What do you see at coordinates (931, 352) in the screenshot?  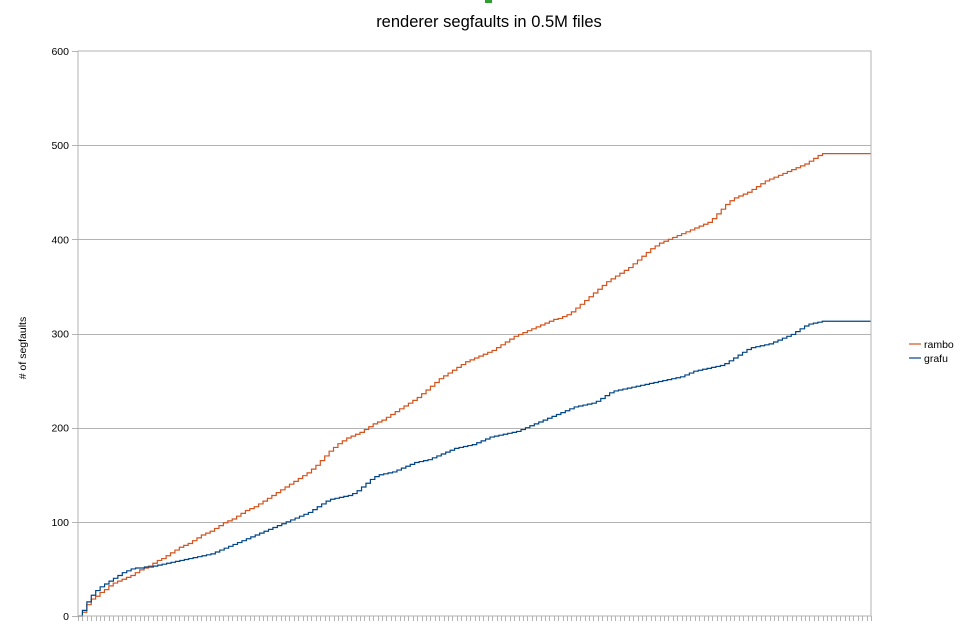 I see `legend: rambo grafu` at bounding box center [931, 352].